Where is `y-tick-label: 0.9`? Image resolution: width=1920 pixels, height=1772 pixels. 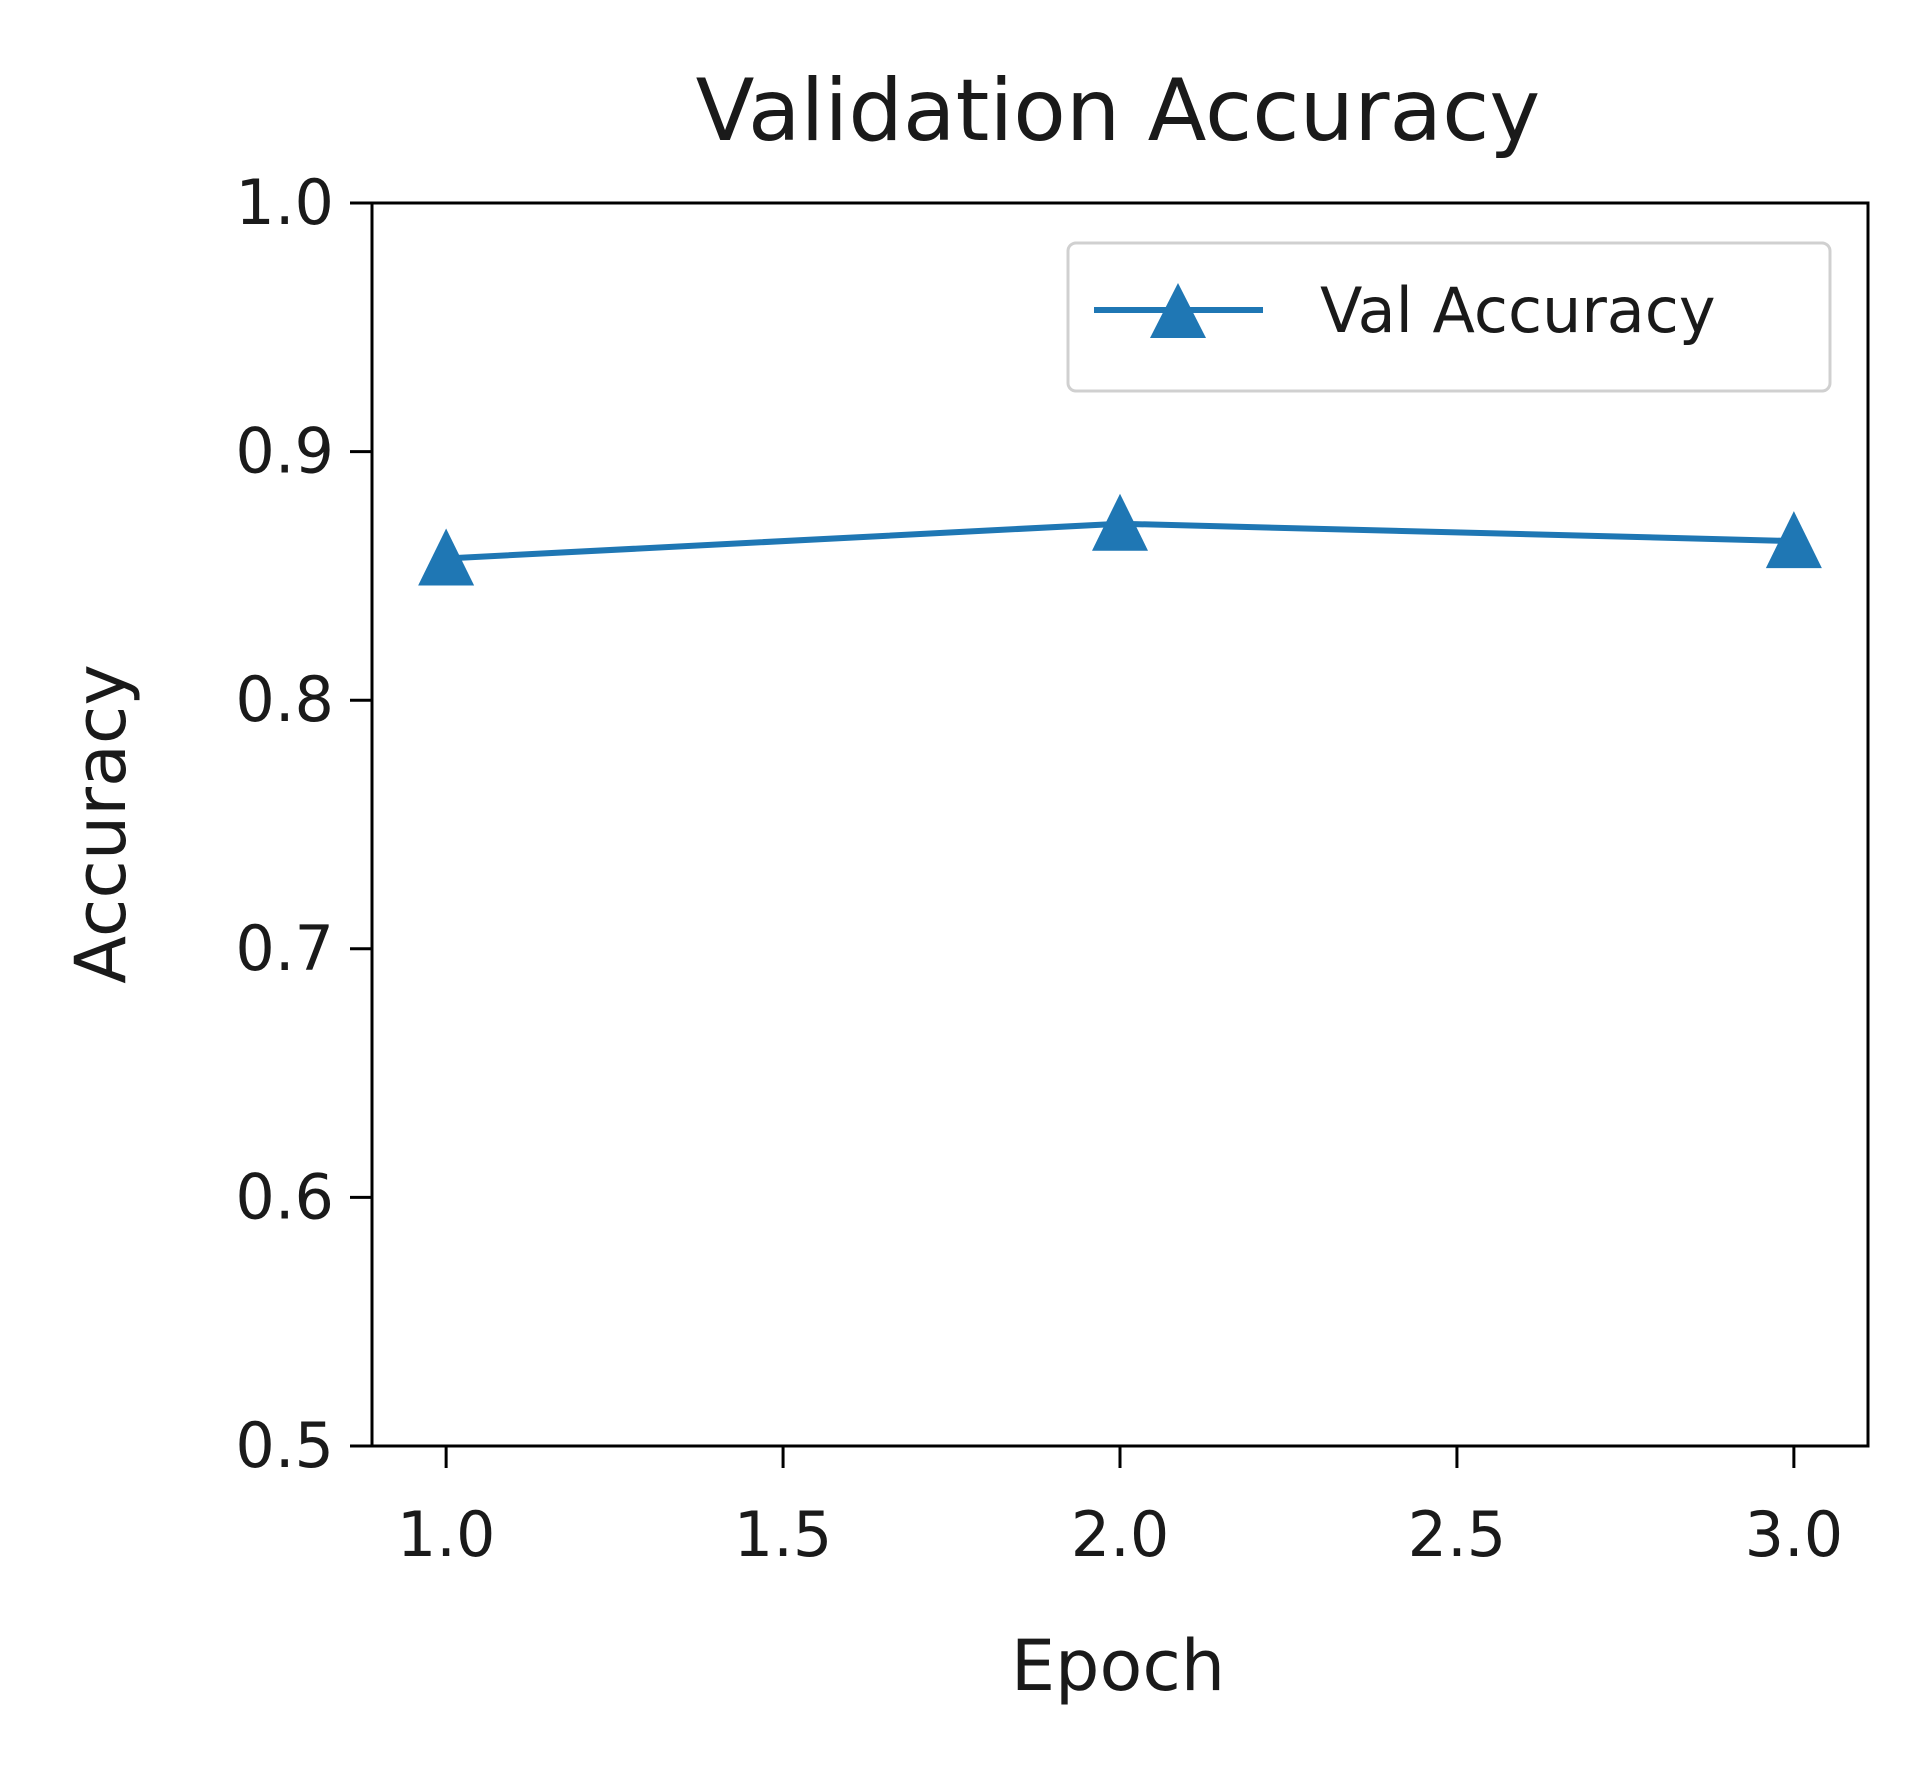
y-tick-label: 0.9 is located at coordinates (284, 451).